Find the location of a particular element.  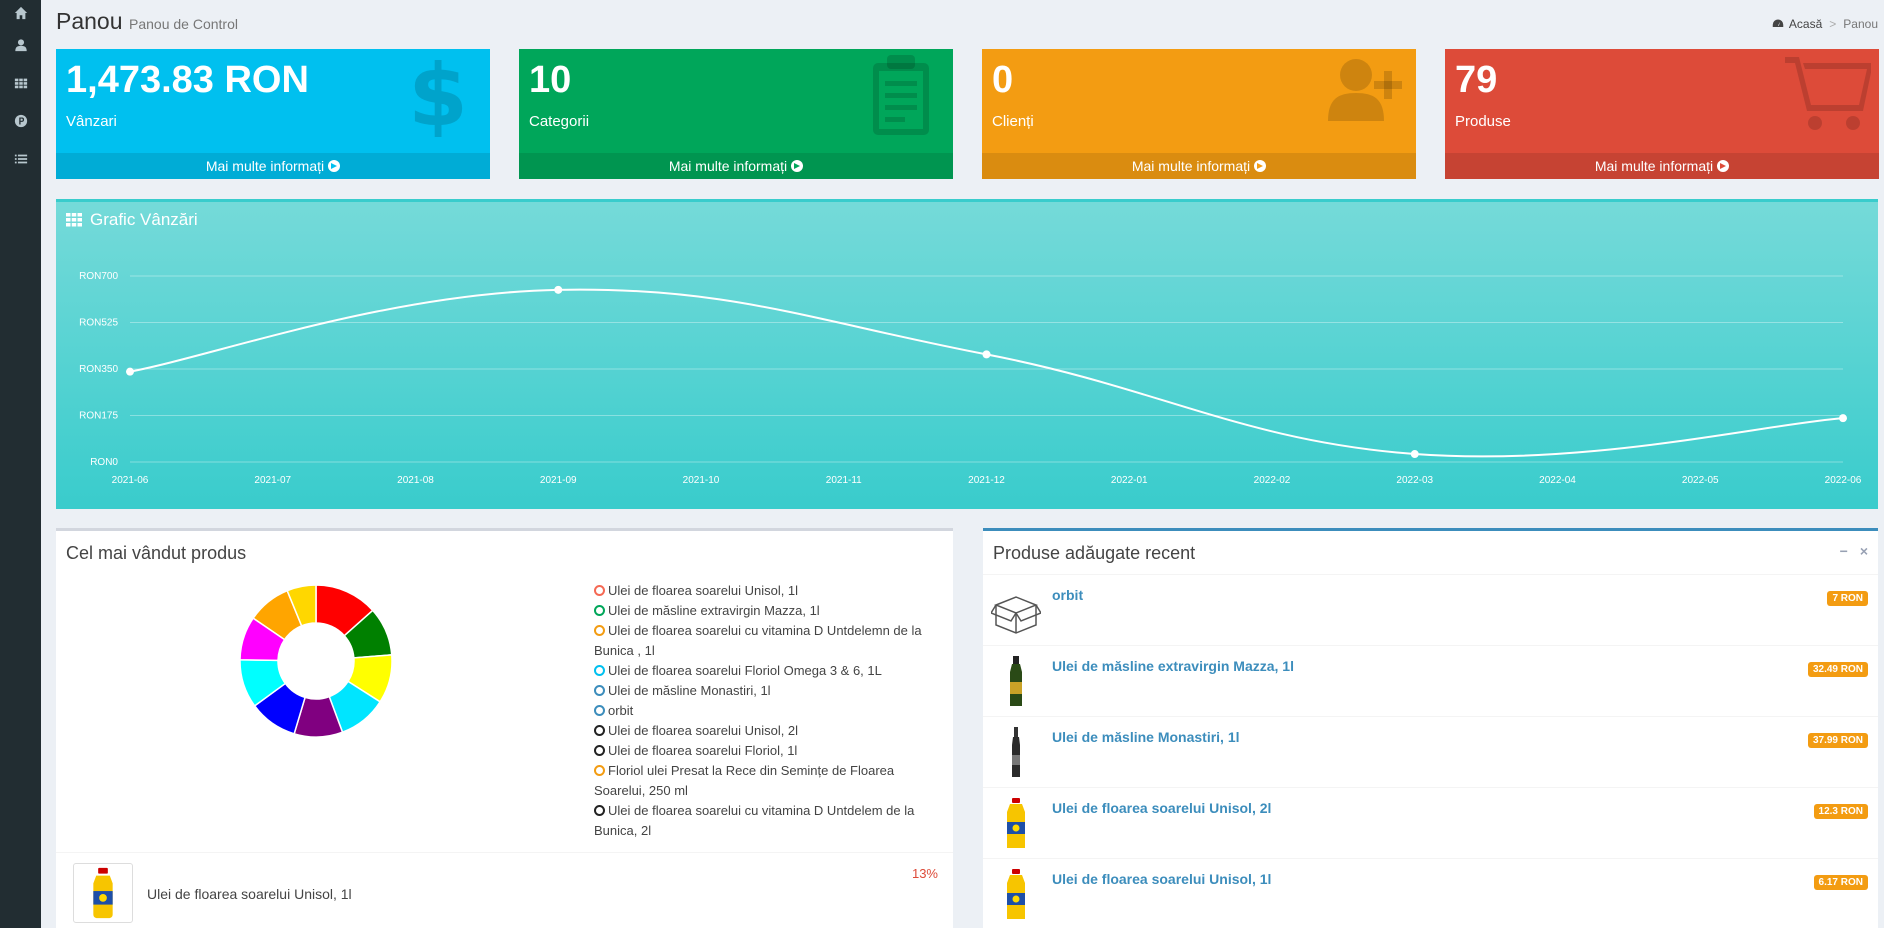

breadcrumb-home-label: Acasă is located at coordinates (1805, 24).